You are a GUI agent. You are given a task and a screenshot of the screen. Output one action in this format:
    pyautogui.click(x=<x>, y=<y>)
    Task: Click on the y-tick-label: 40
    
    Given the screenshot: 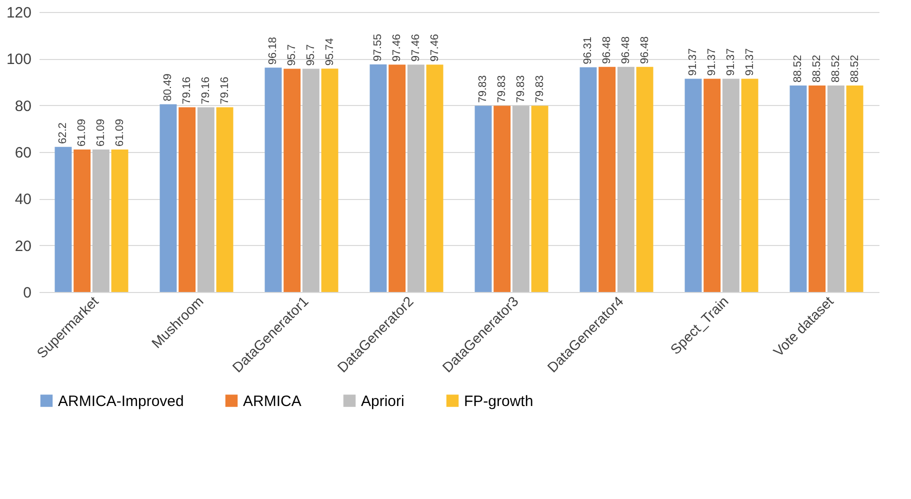 What is the action you would take?
    pyautogui.click(x=23, y=199)
    